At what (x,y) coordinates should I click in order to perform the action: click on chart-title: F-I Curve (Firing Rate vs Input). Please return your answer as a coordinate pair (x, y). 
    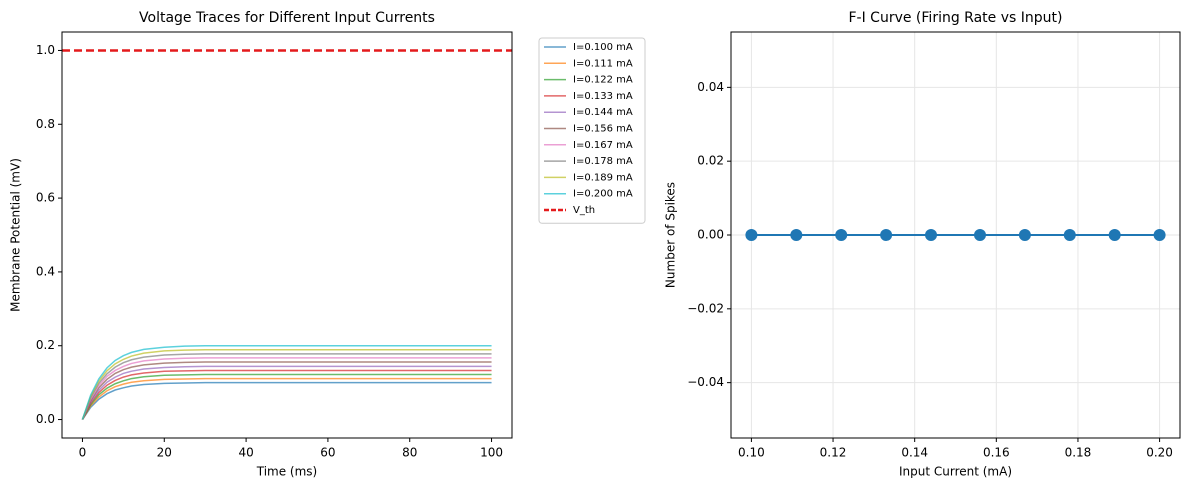
    Looking at the image, I should click on (956, 18).